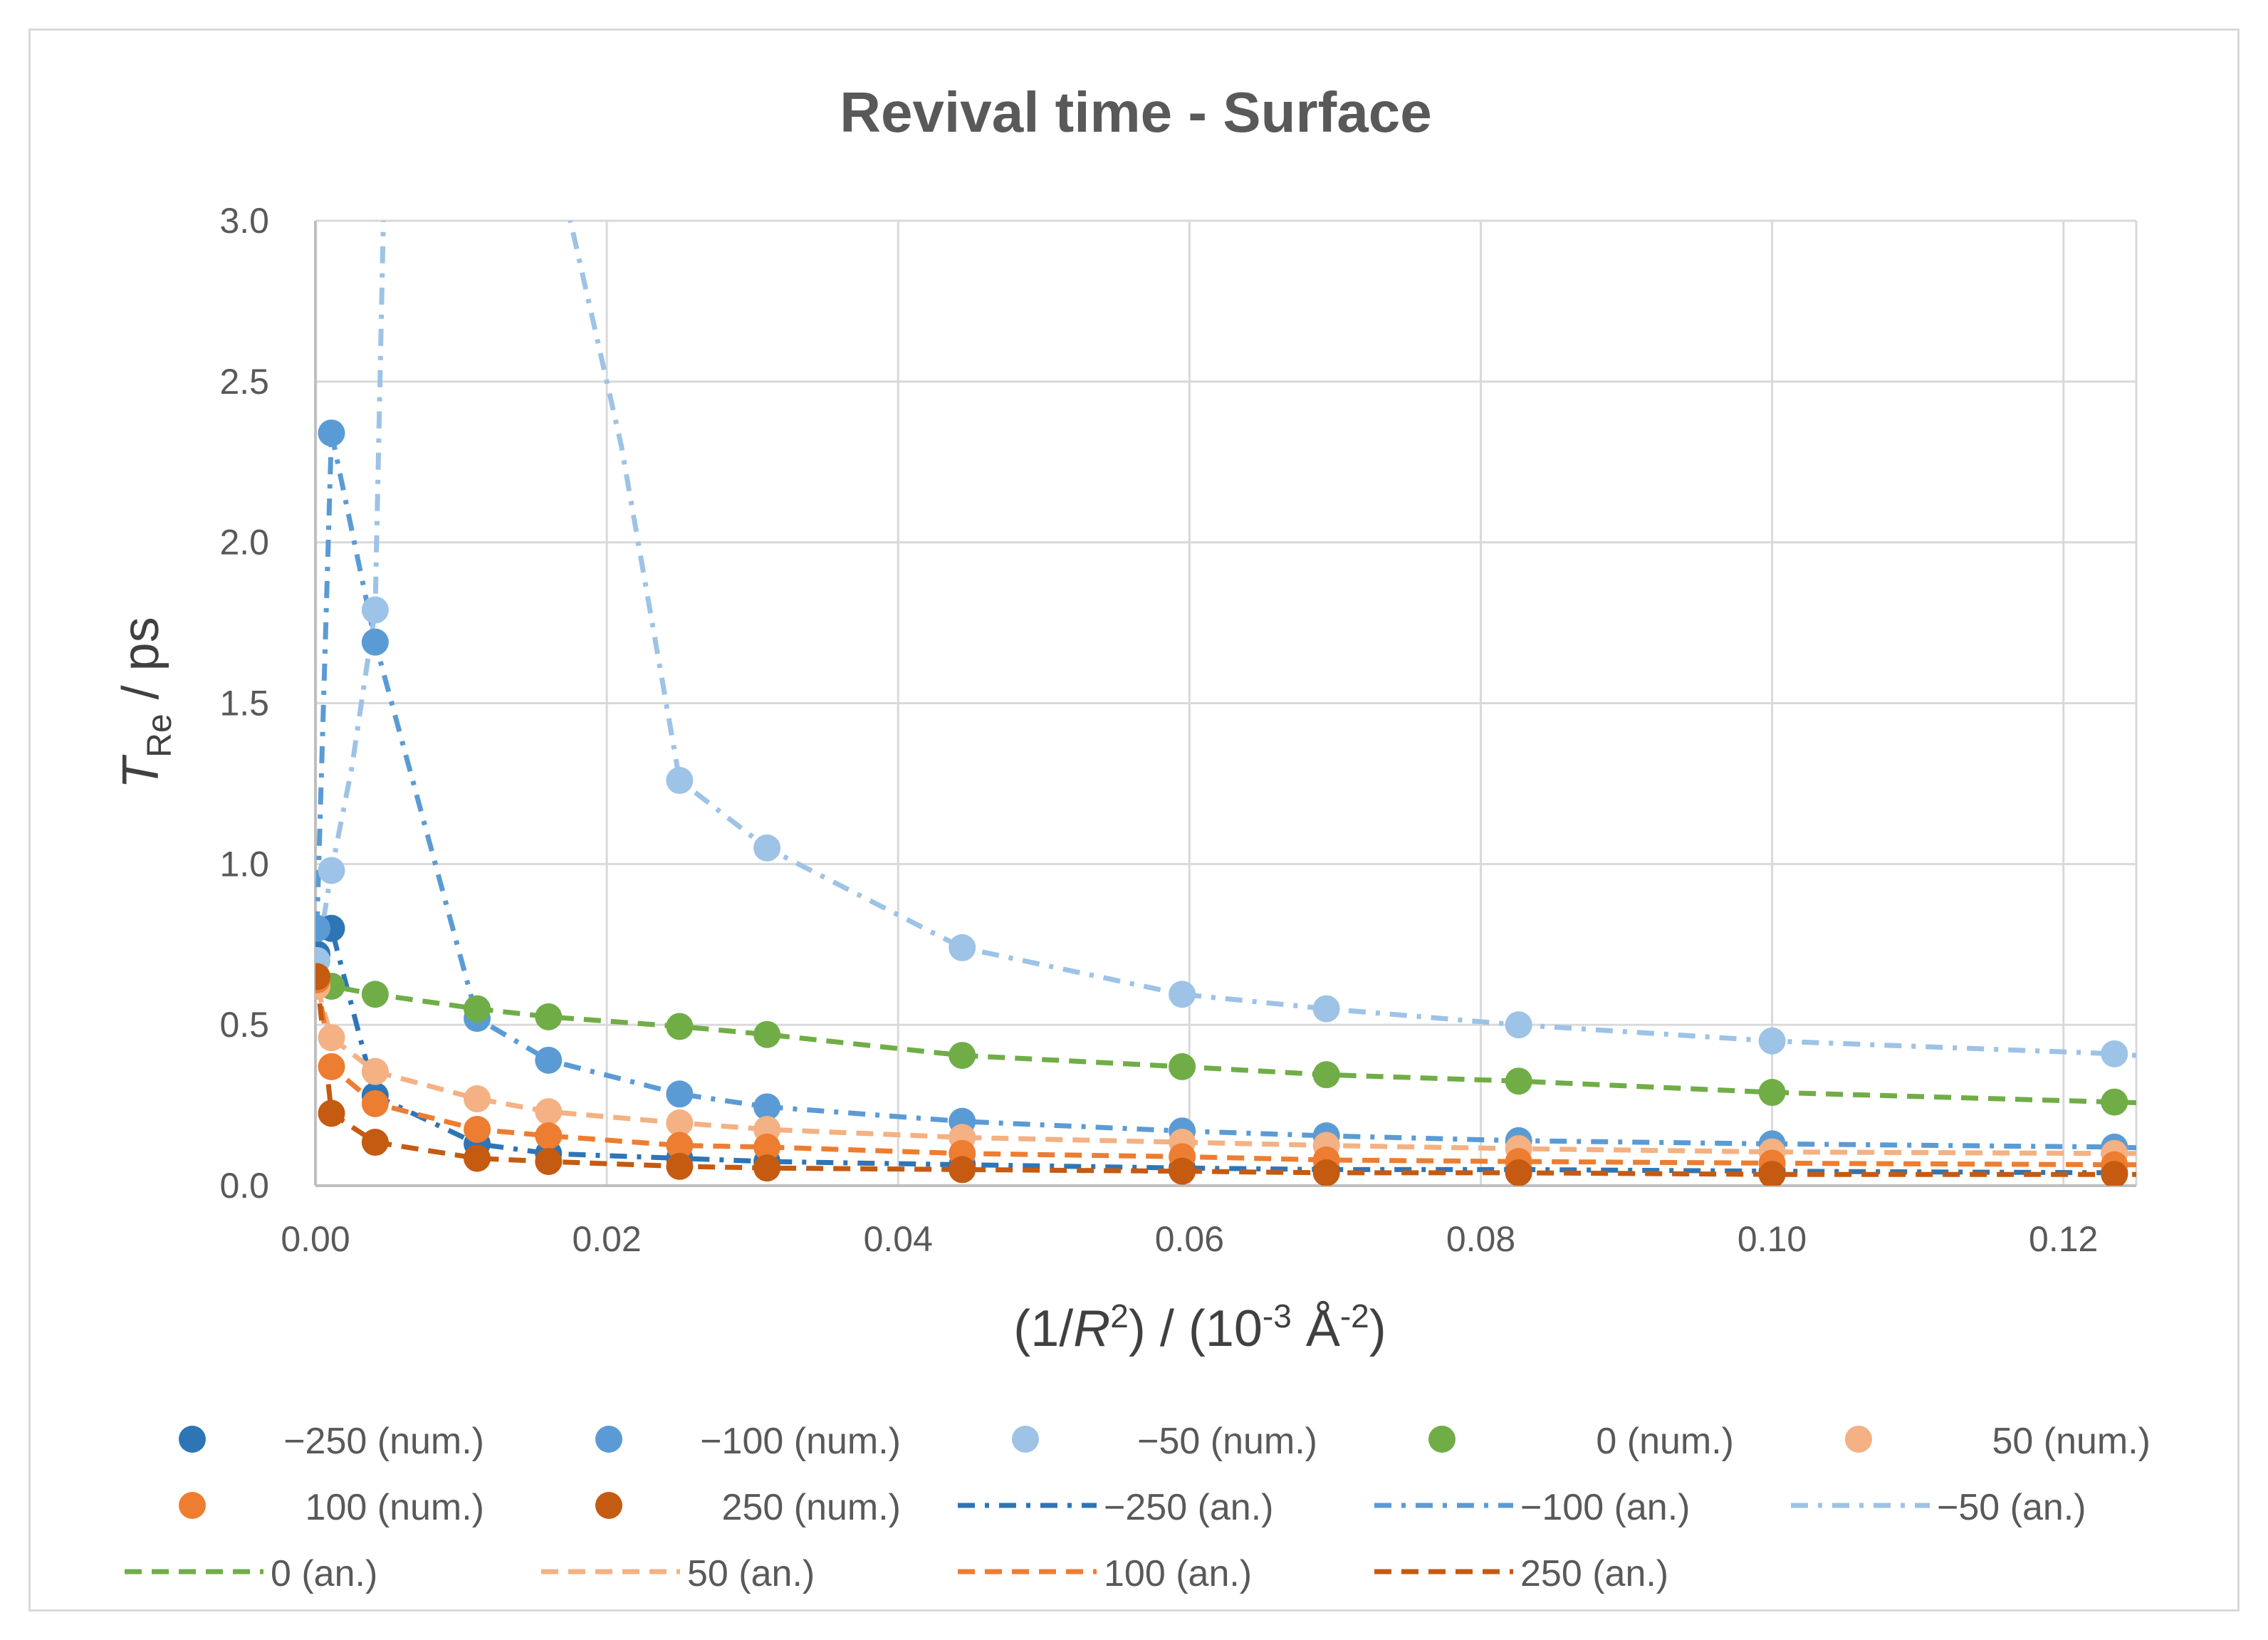 Image resolution: width=2268 pixels, height=1640 pixels. What do you see at coordinates (141, 771) in the screenshot?
I see `y-axis-label-var: T` at bounding box center [141, 771].